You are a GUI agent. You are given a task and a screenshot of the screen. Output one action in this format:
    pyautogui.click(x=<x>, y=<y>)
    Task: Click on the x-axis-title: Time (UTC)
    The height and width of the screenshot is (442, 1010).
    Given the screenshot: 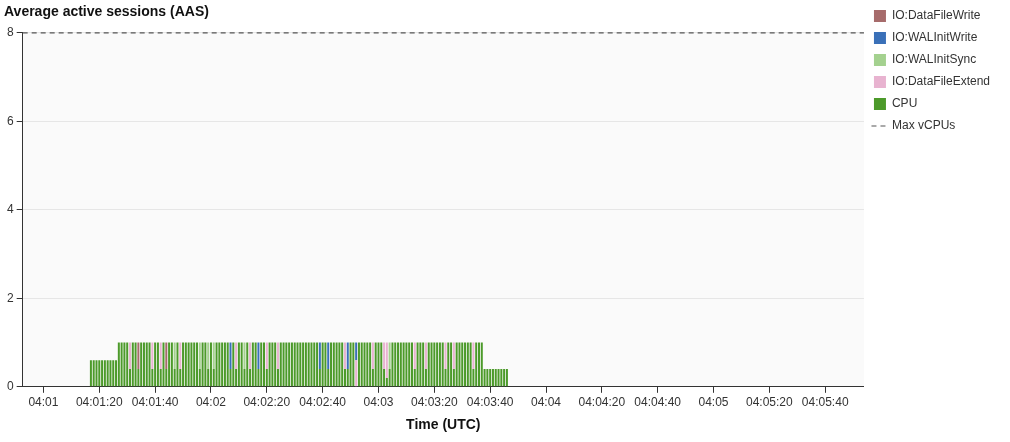 What is the action you would take?
    pyautogui.click(x=443, y=424)
    